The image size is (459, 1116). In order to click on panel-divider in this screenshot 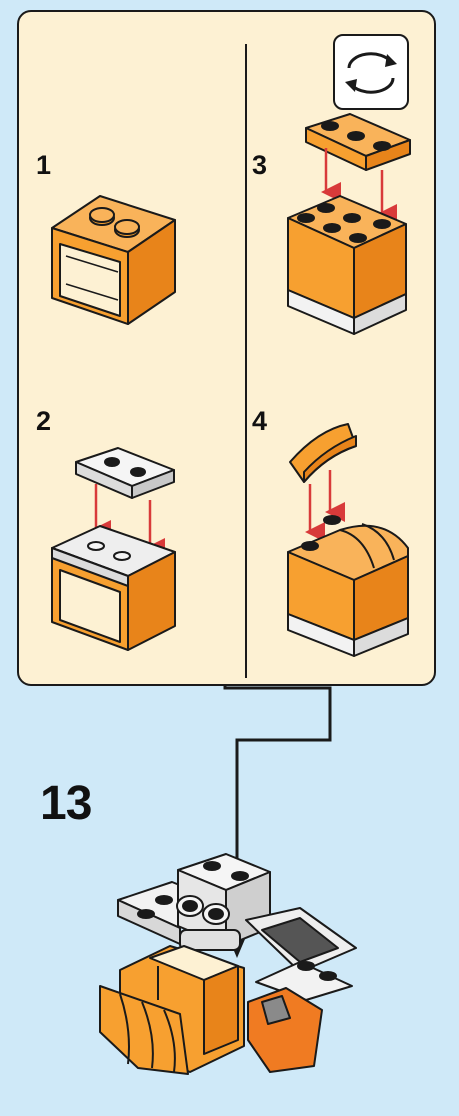, I will do `click(246, 361)`.